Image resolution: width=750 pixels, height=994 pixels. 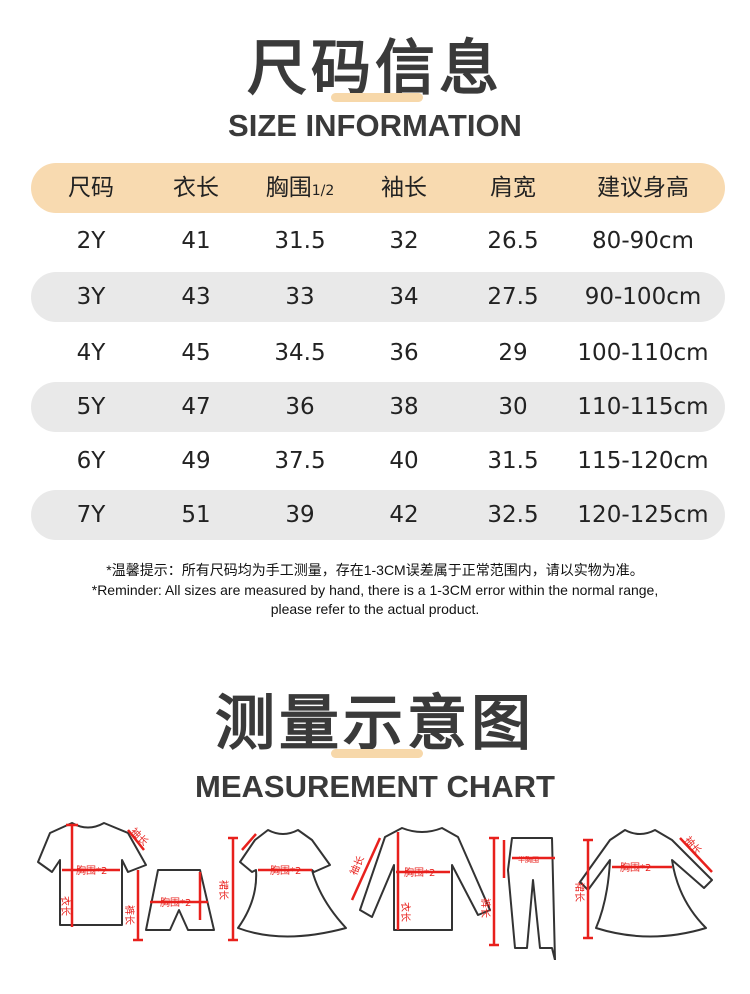 What do you see at coordinates (375, 724) in the screenshot?
I see `measurement-title-cn: 测量示意图` at bounding box center [375, 724].